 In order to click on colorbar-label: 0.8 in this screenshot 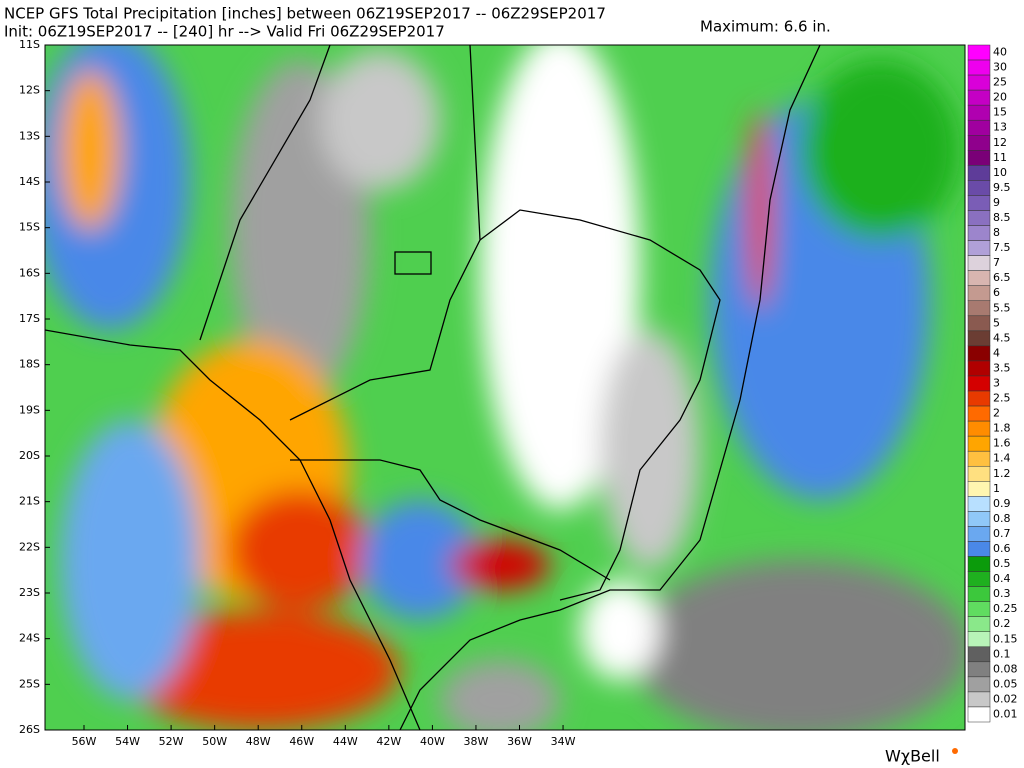, I will do `click(1002, 518)`.